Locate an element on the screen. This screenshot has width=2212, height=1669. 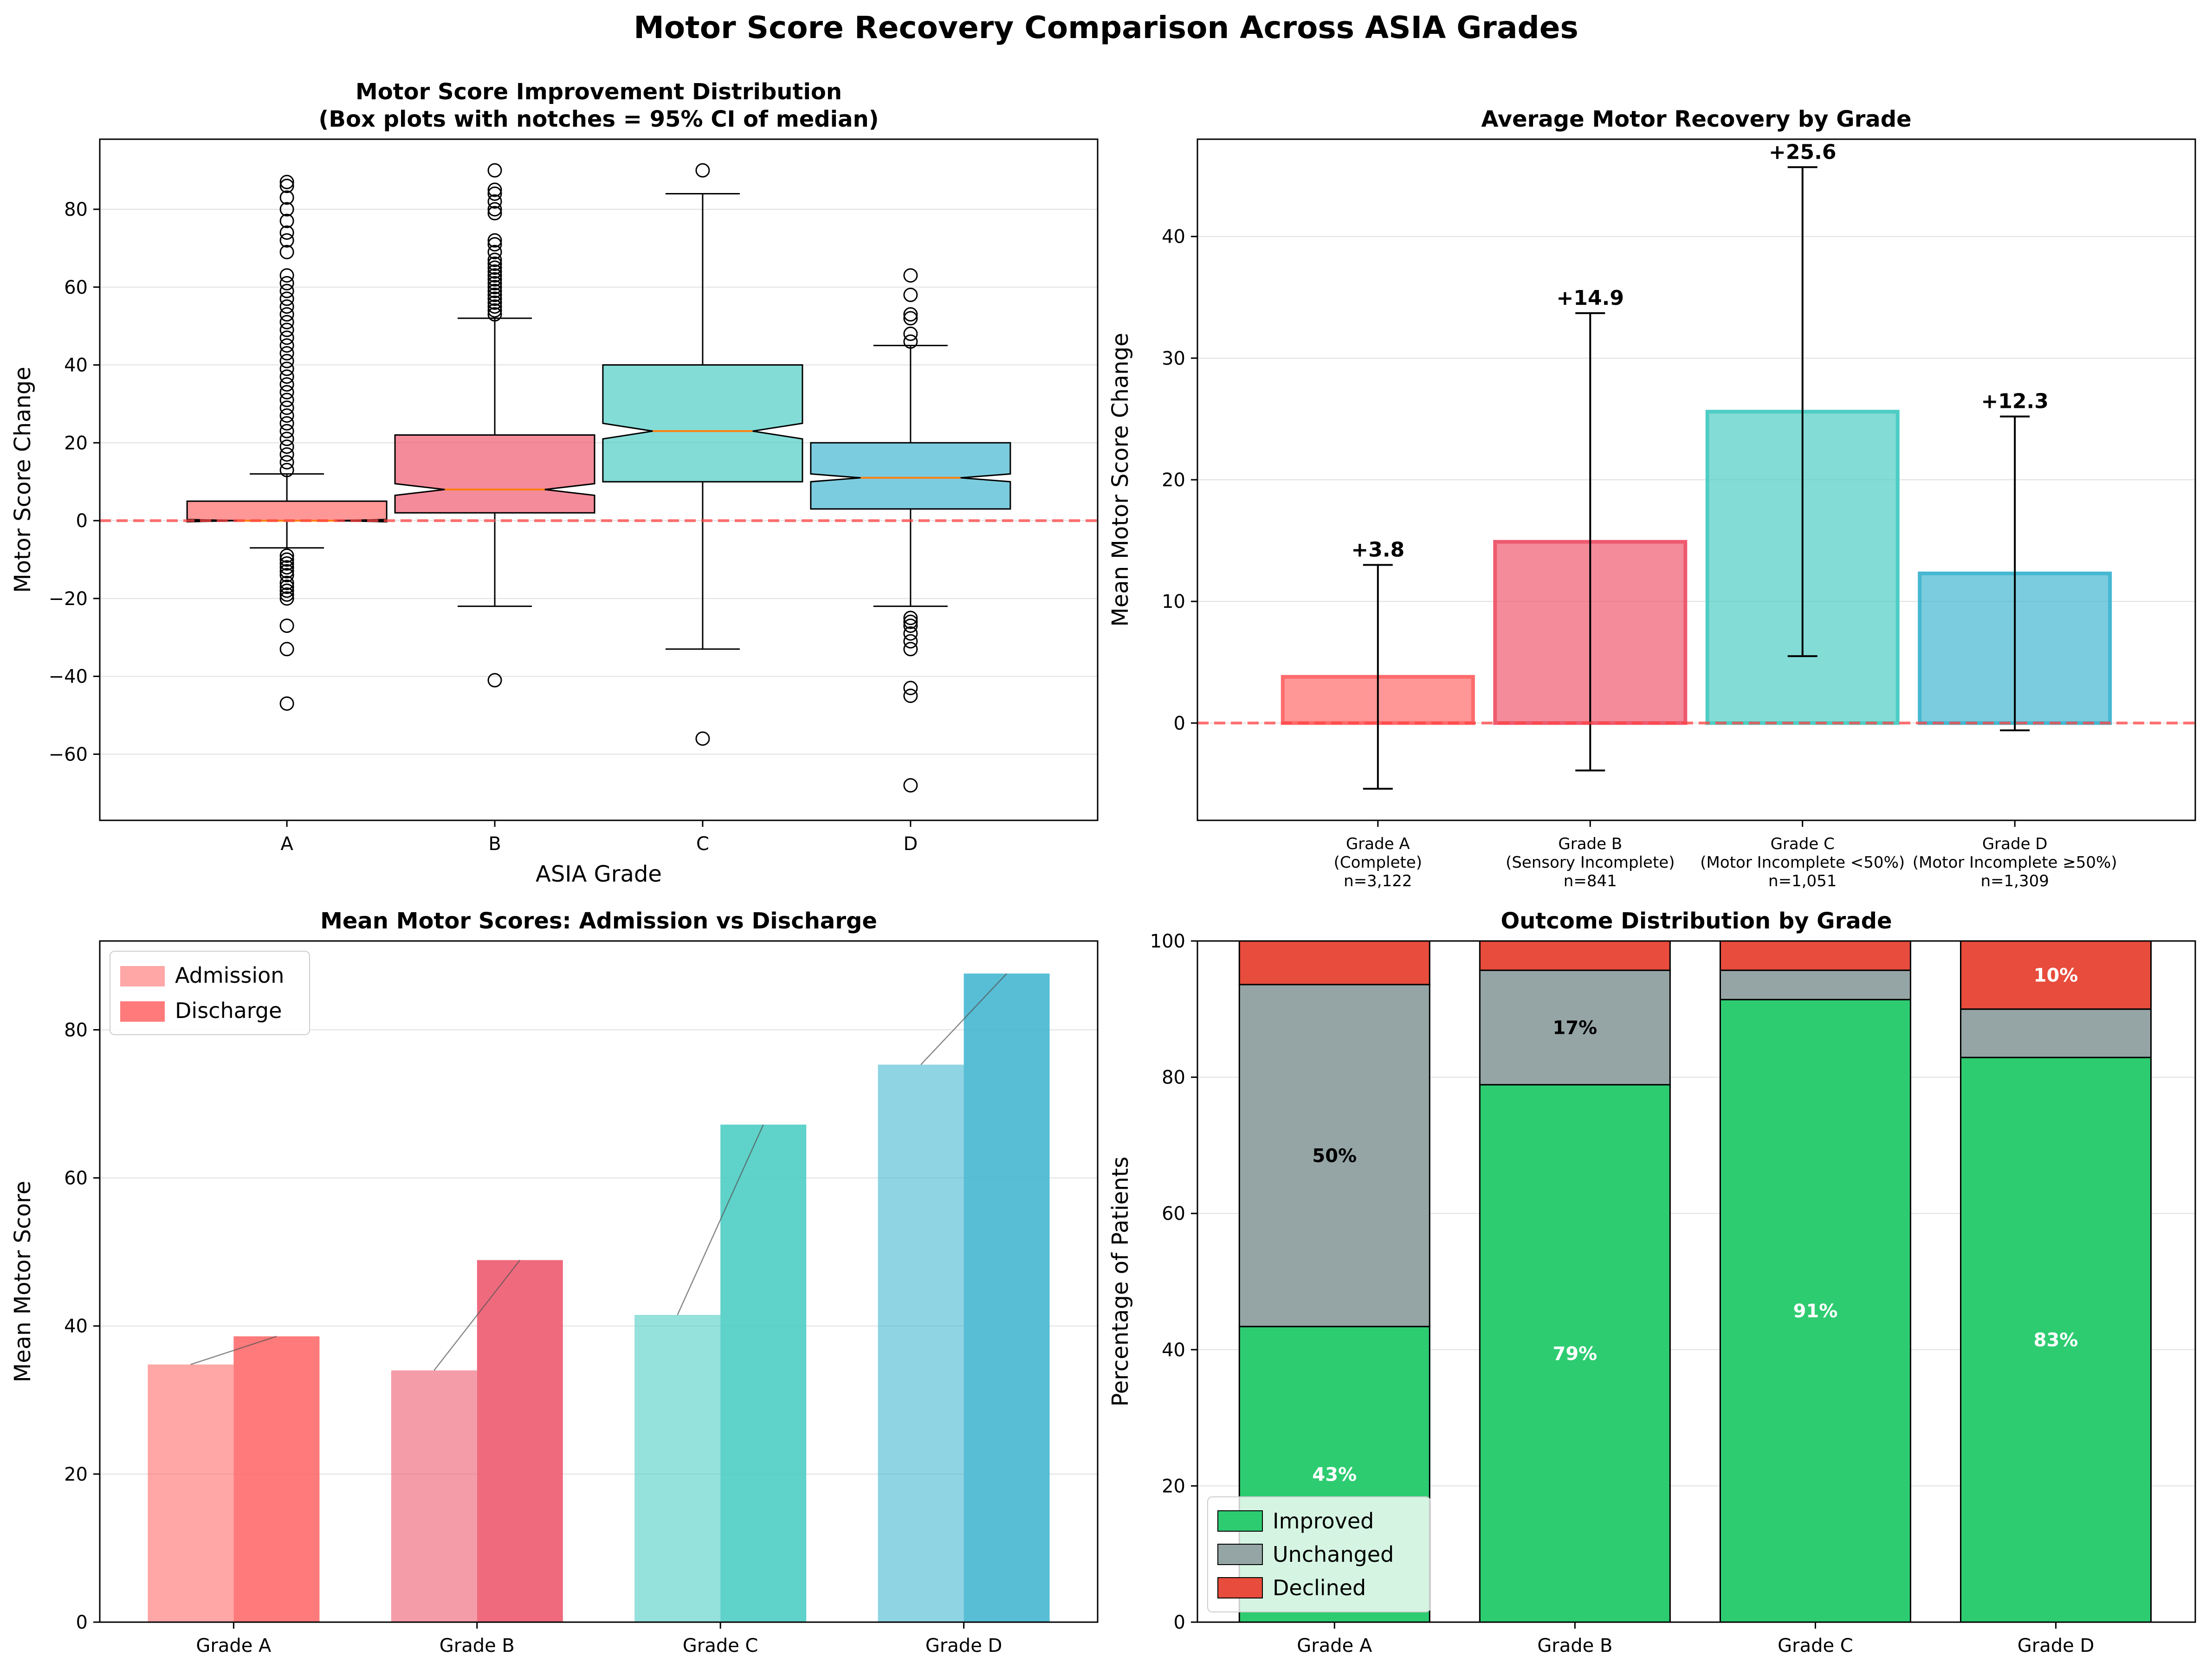
x-tick-label: (Motor Incomplete ≥50%) is located at coordinates (2015, 862).